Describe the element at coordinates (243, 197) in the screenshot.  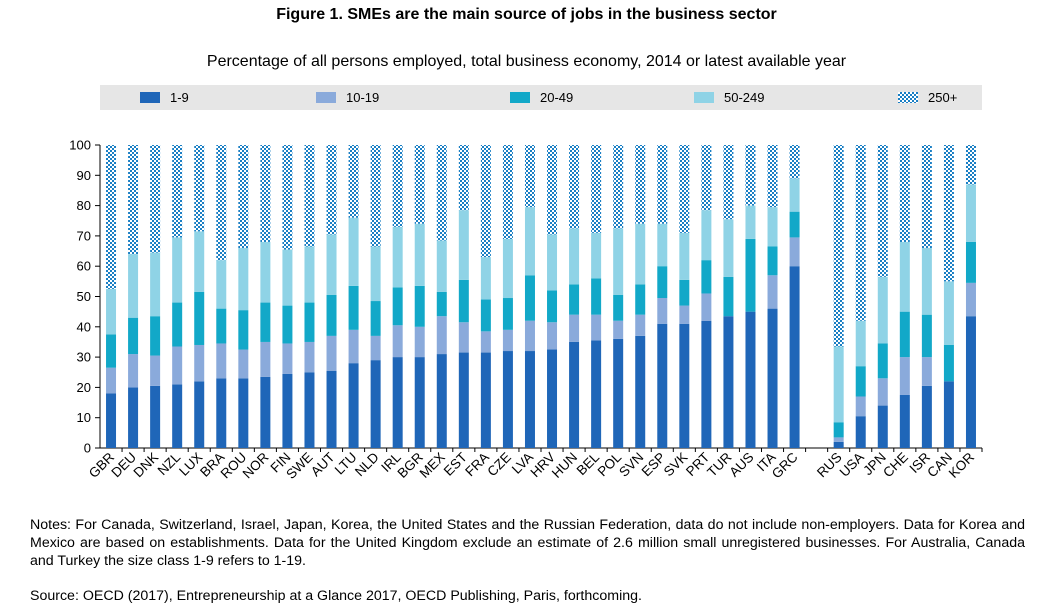
I see `bar-ROU-250+` at that location.